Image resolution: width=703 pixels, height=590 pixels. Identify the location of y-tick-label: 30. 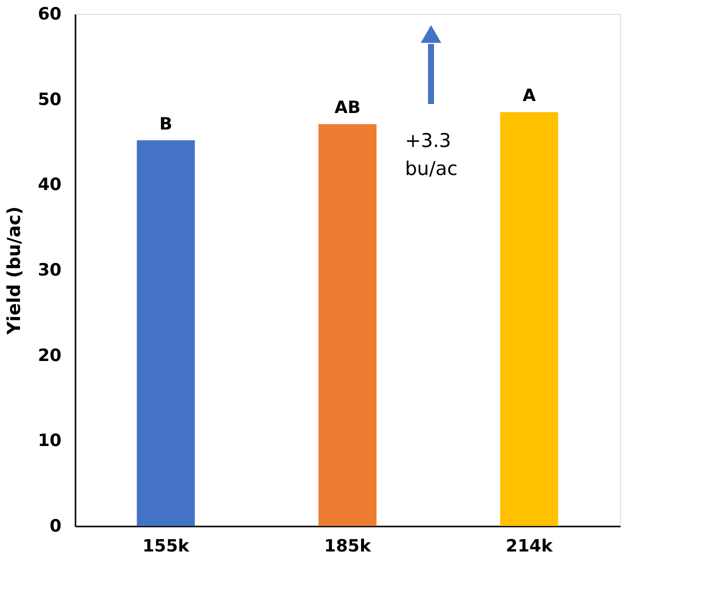
(50, 270).